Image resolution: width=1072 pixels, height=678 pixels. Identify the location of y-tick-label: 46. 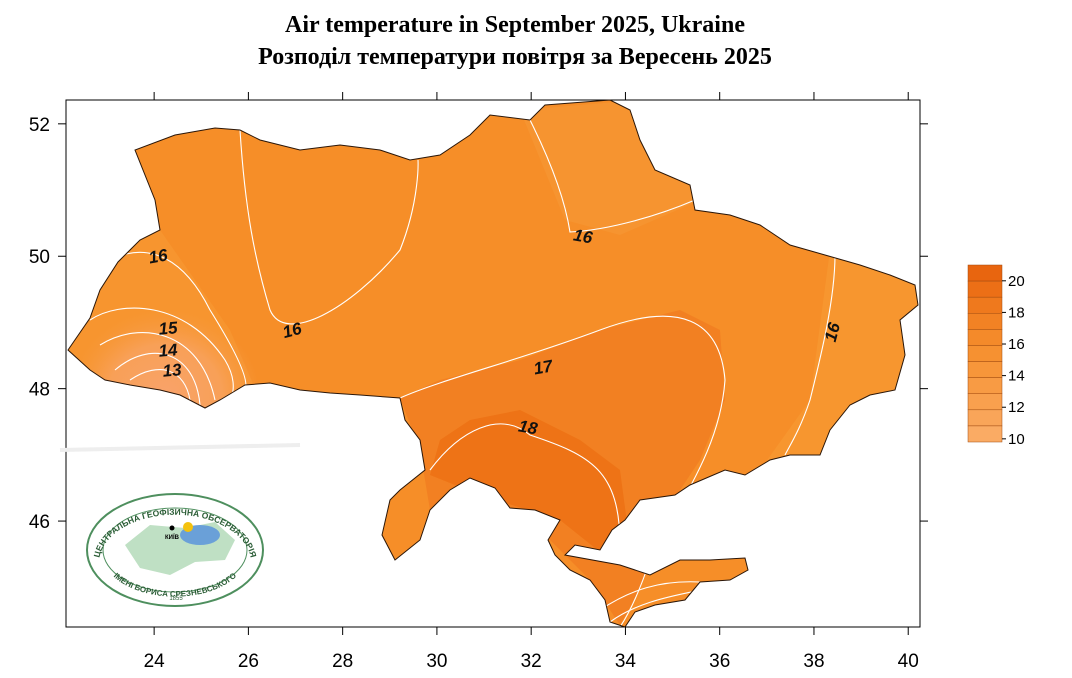
(39, 522).